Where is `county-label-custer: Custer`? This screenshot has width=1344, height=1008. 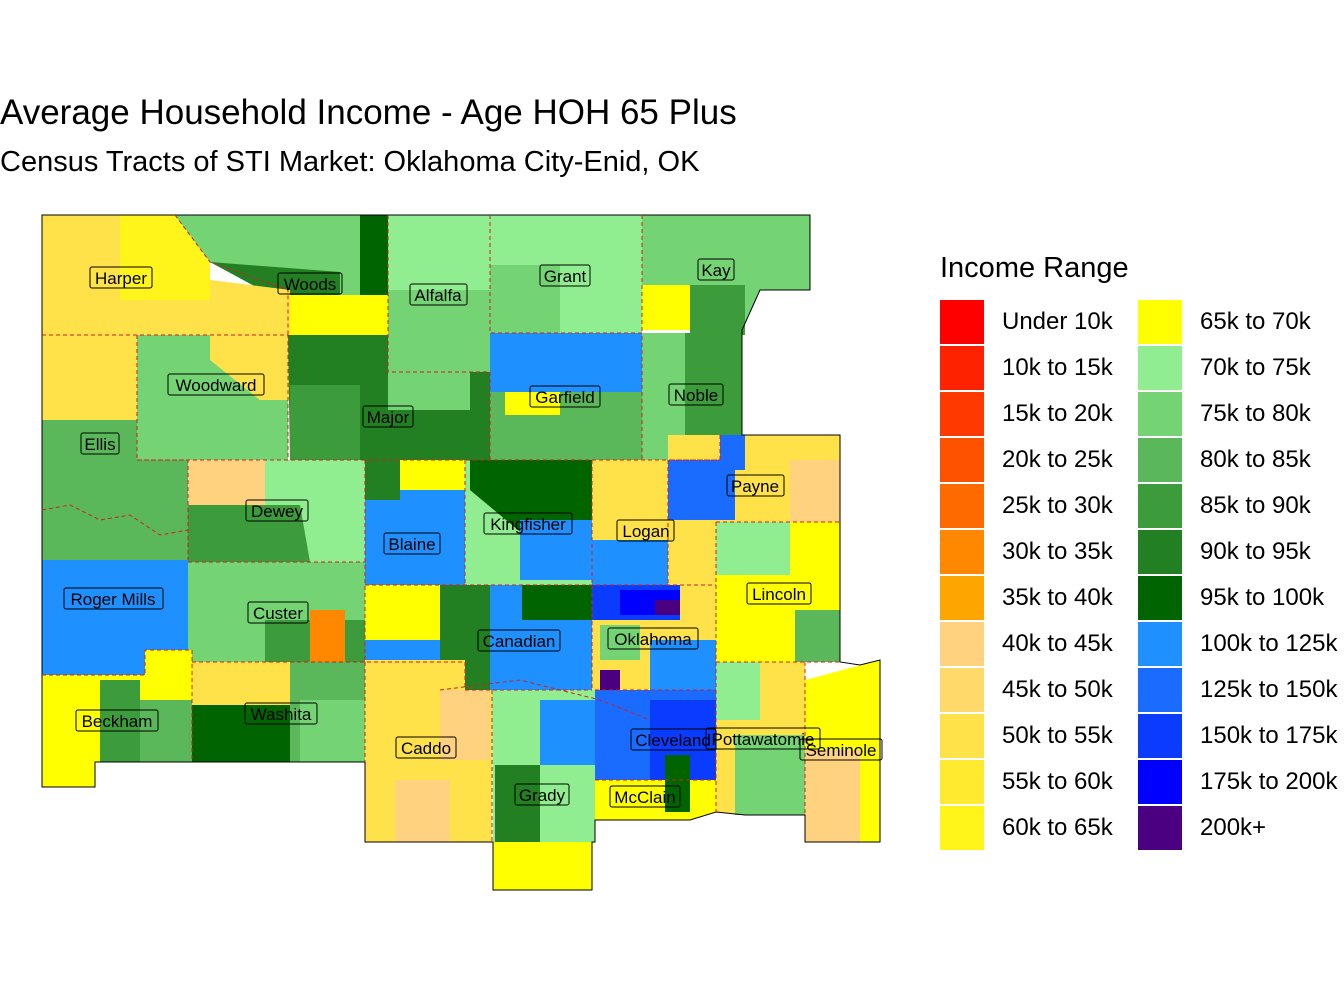 county-label-custer: Custer is located at coordinates (278, 612).